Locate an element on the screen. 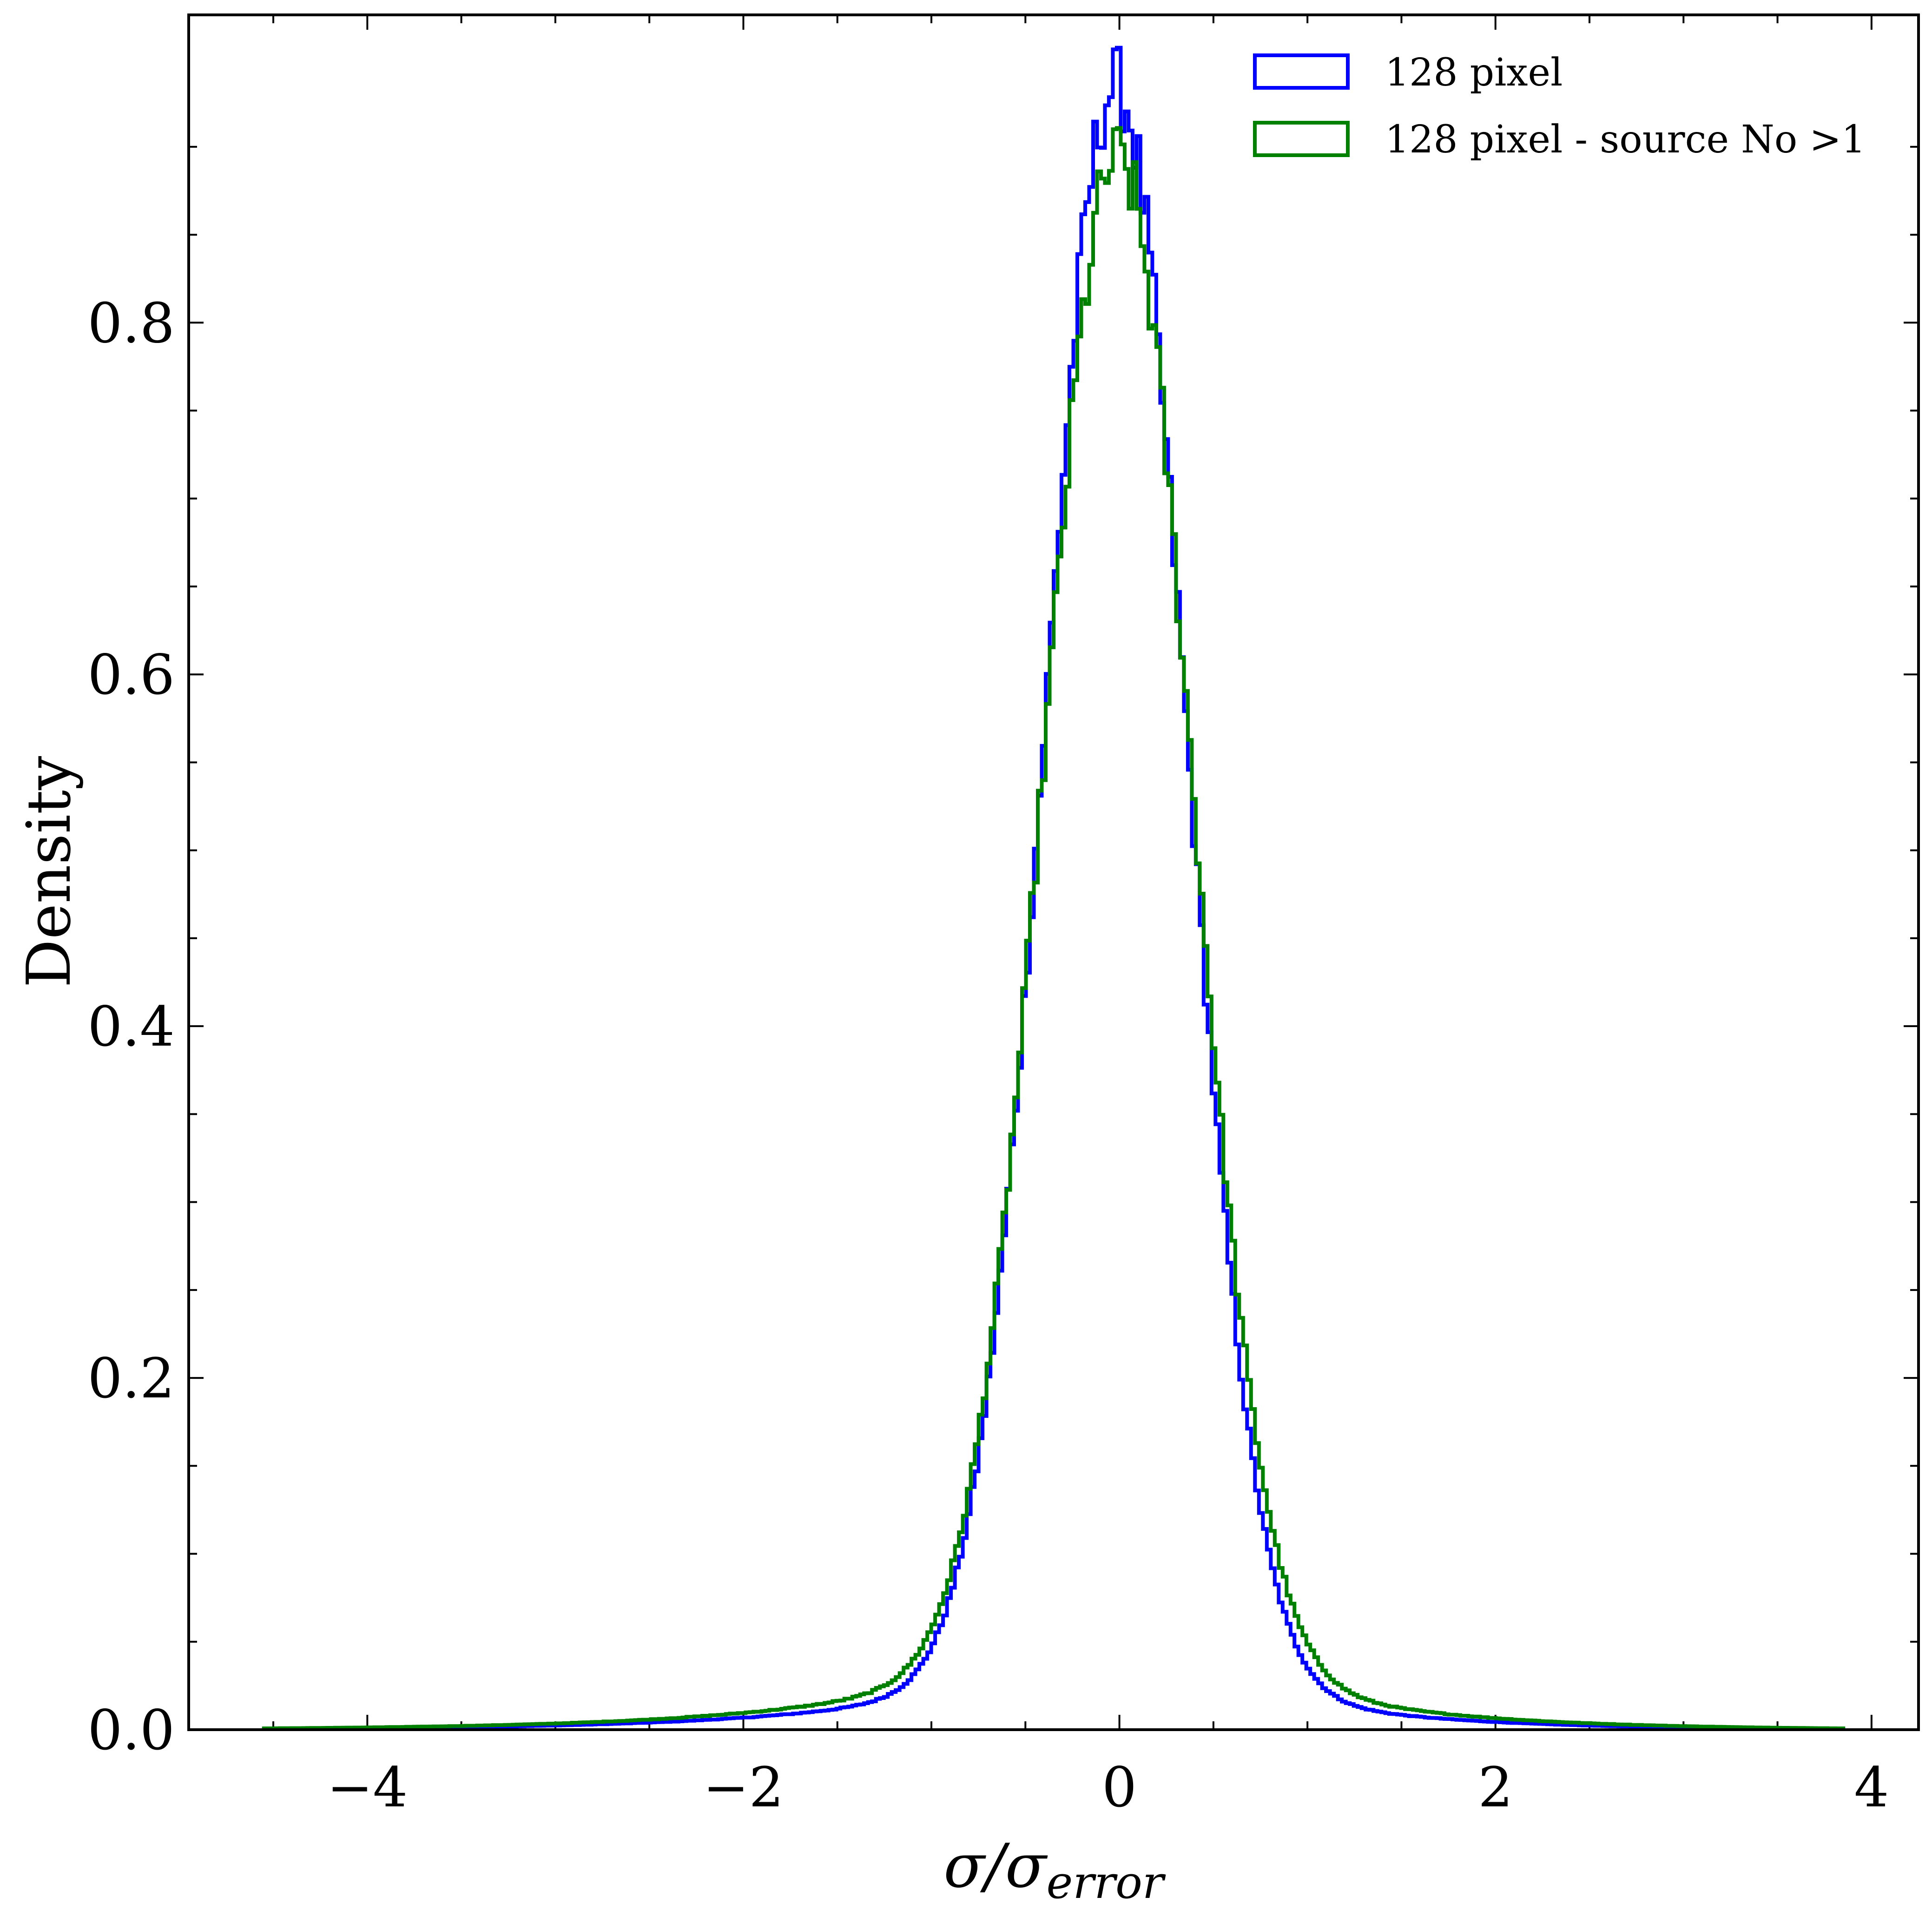 The image size is (1932, 1910). legend-label-128-pixel: 128 pixel is located at coordinates (1474, 73).